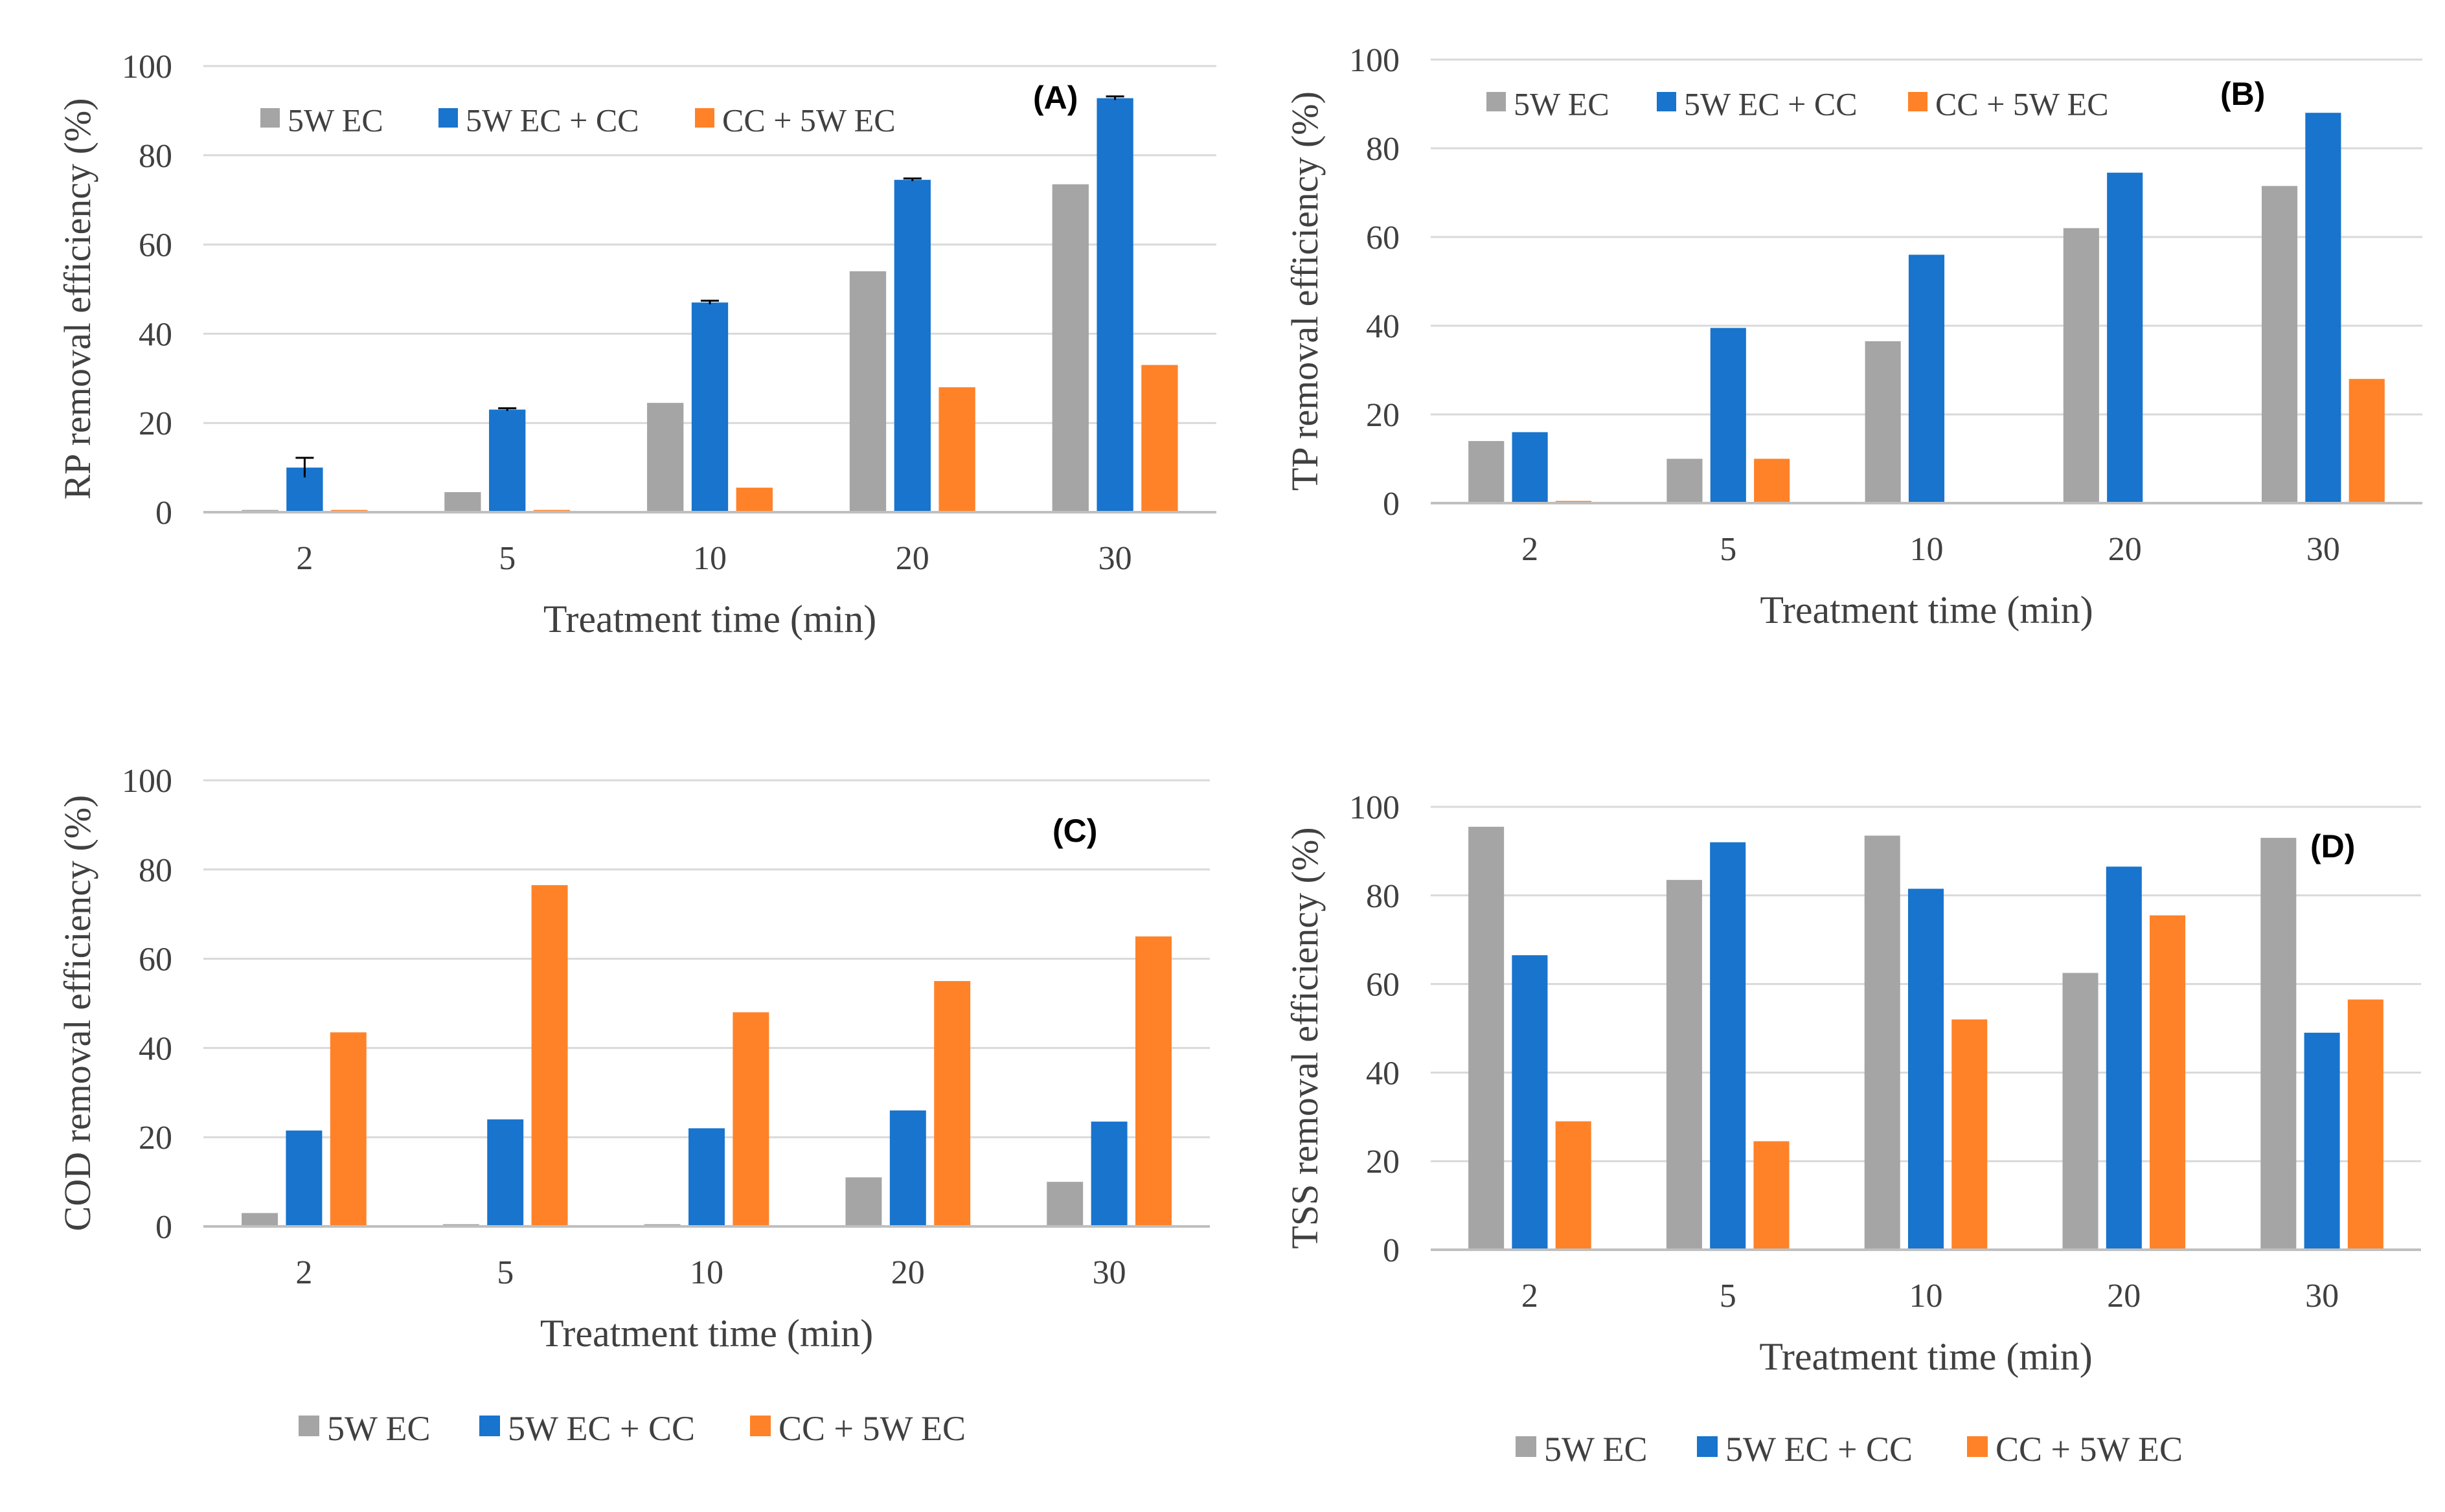 The width and height of the screenshot is (2445, 1512). What do you see at coordinates (1305, 1037) in the screenshot?
I see `y-axis-title: TSS removal efficiency (%)` at bounding box center [1305, 1037].